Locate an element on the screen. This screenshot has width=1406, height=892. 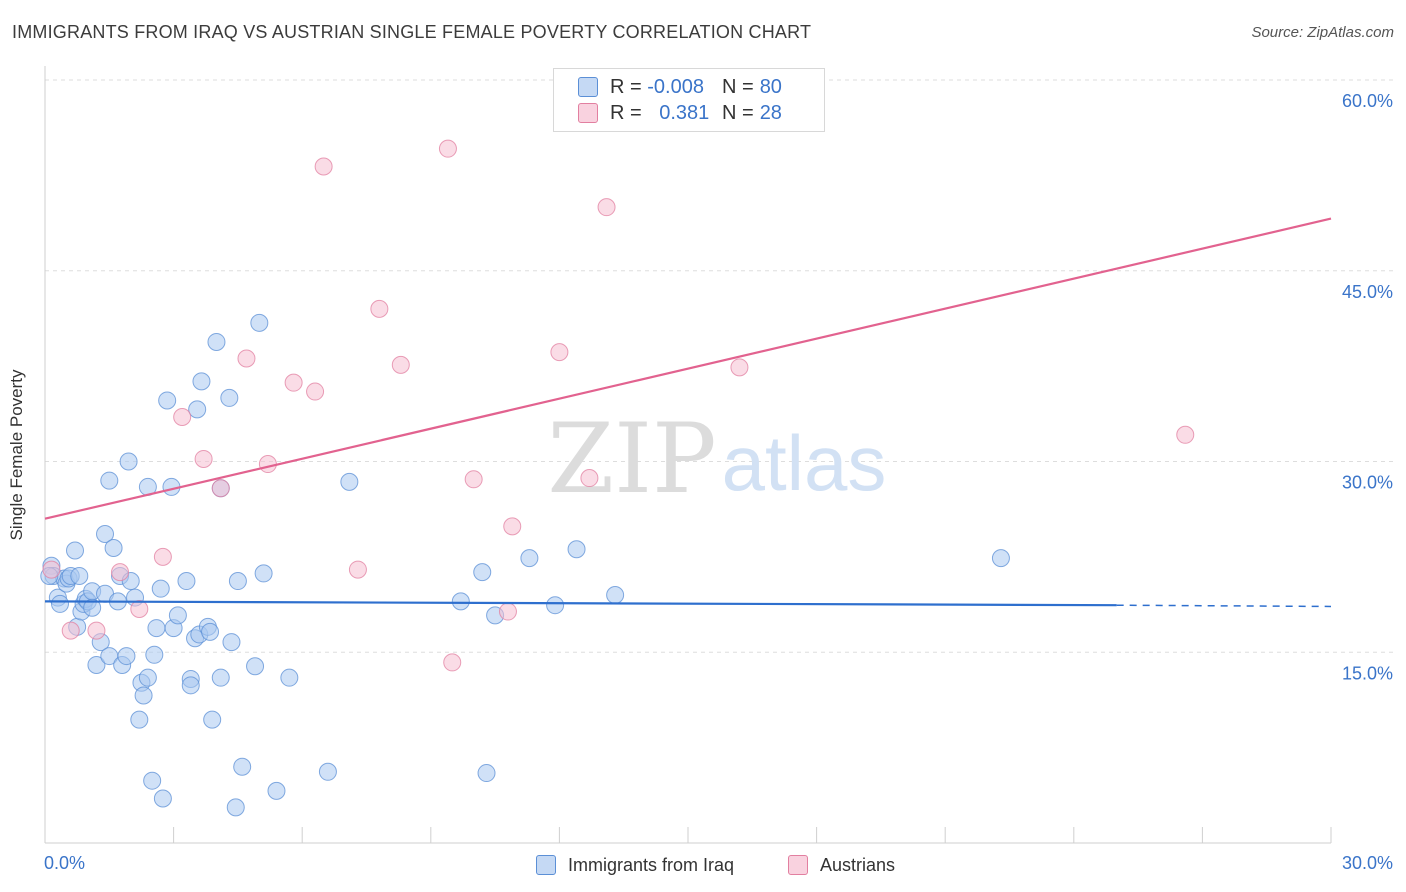
legend-label-iraq: Immigrants from Iraq is located at coordinates (651, 864).